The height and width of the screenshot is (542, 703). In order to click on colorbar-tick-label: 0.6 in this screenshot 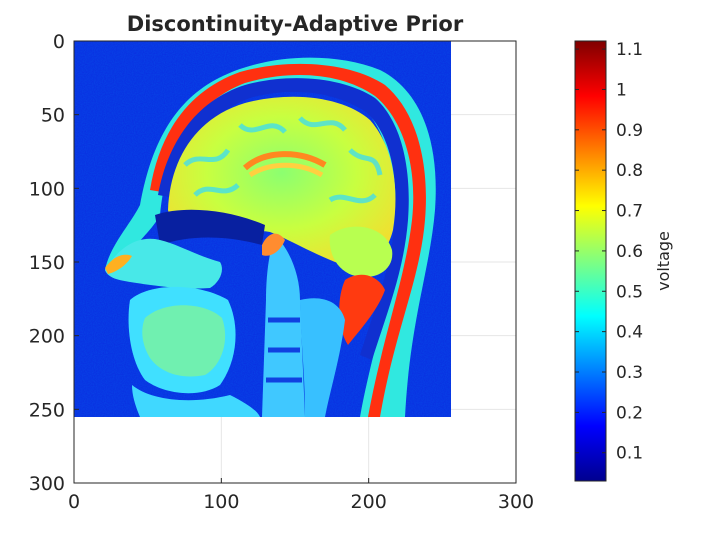, I will do `click(629, 252)`.